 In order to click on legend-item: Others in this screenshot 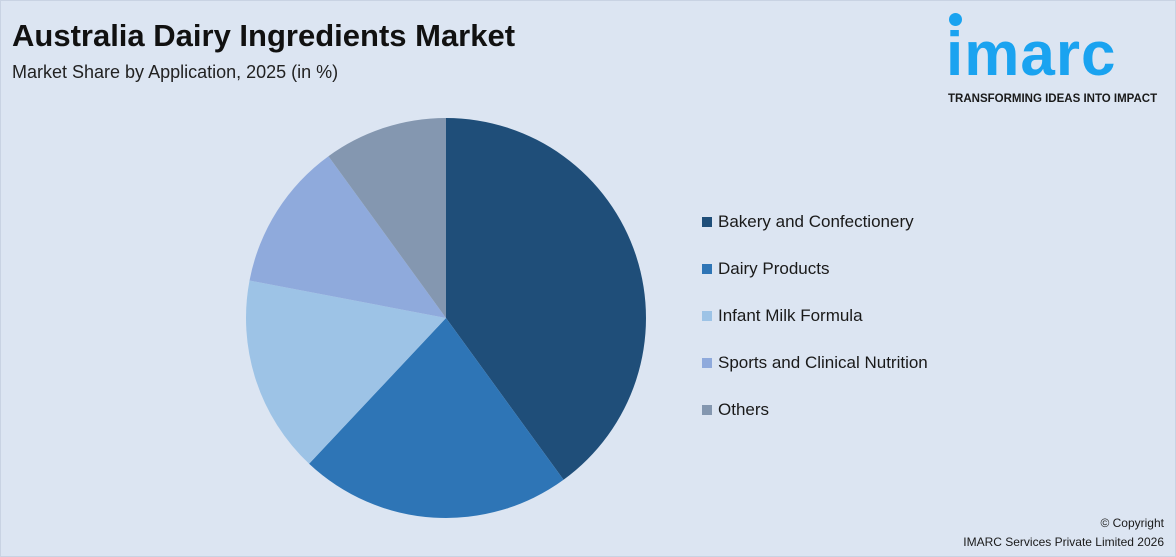, I will do `click(815, 409)`.